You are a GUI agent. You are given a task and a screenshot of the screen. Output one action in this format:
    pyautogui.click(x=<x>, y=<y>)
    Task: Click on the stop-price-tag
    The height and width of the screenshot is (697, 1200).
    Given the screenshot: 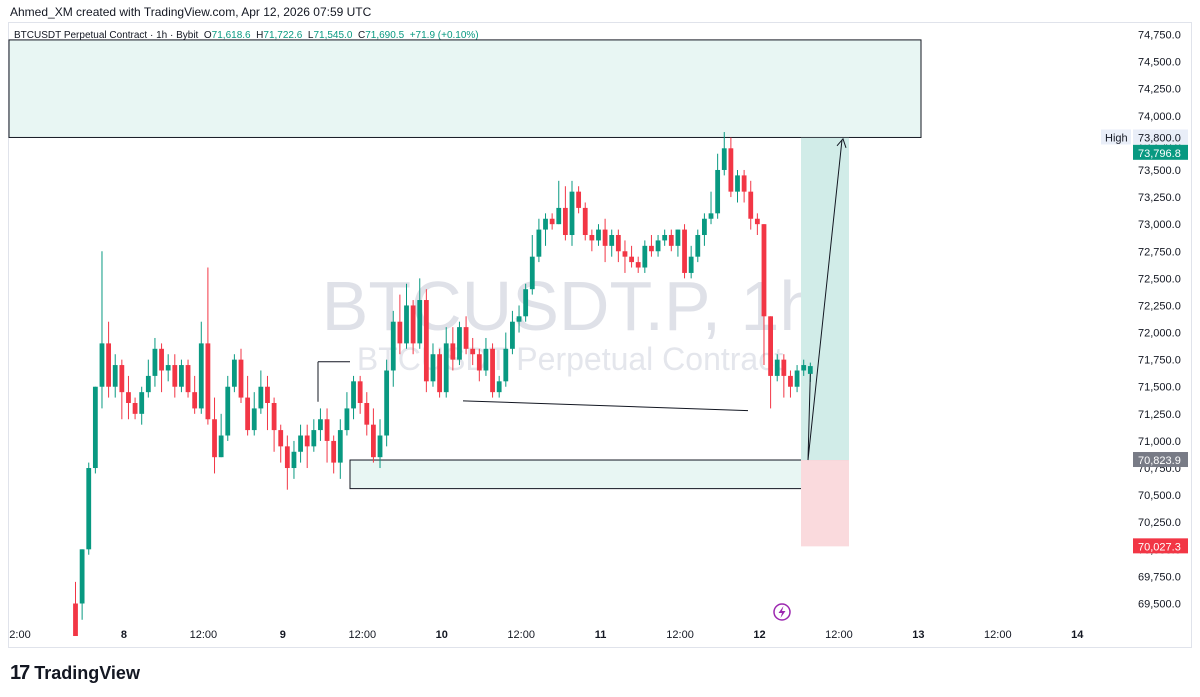 What is the action you would take?
    pyautogui.click(x=1160, y=546)
    